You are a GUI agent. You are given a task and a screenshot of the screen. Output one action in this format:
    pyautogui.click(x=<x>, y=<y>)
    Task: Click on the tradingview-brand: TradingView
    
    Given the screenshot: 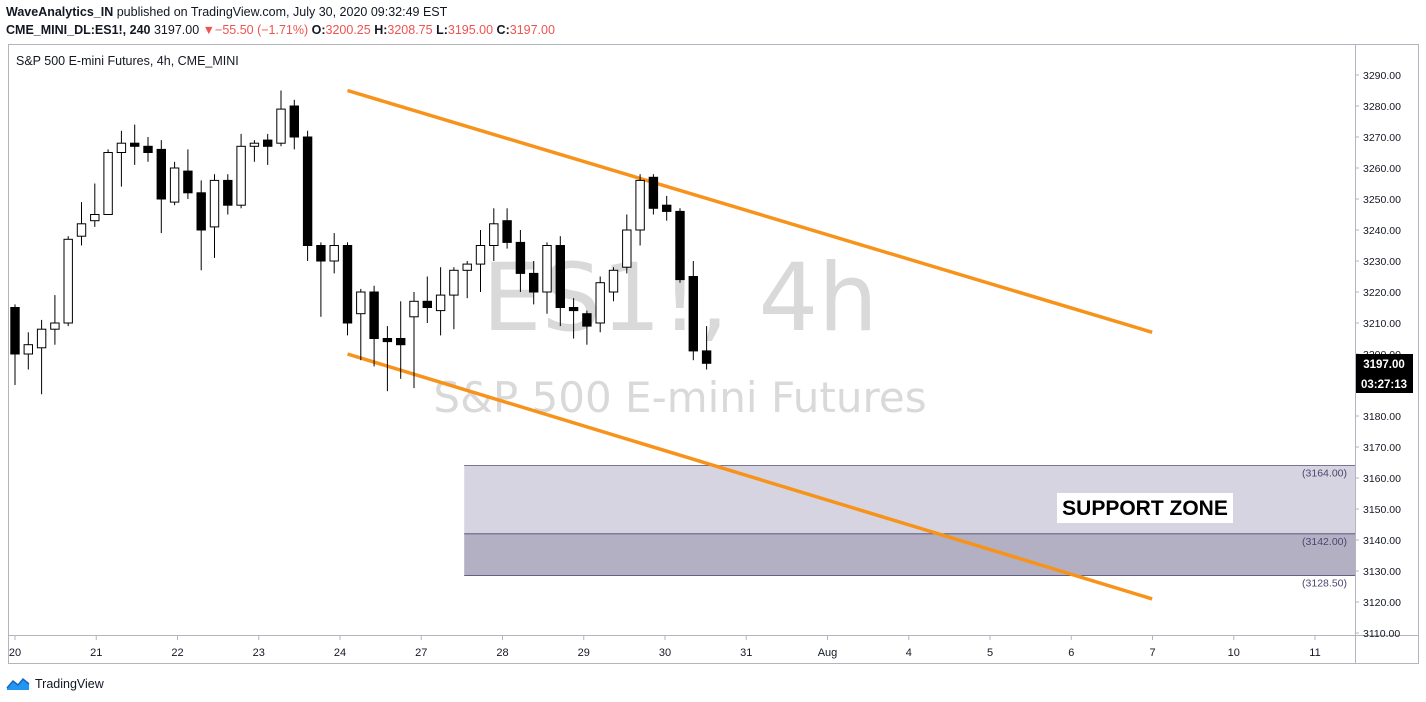 What is the action you would take?
    pyautogui.click(x=69, y=684)
    